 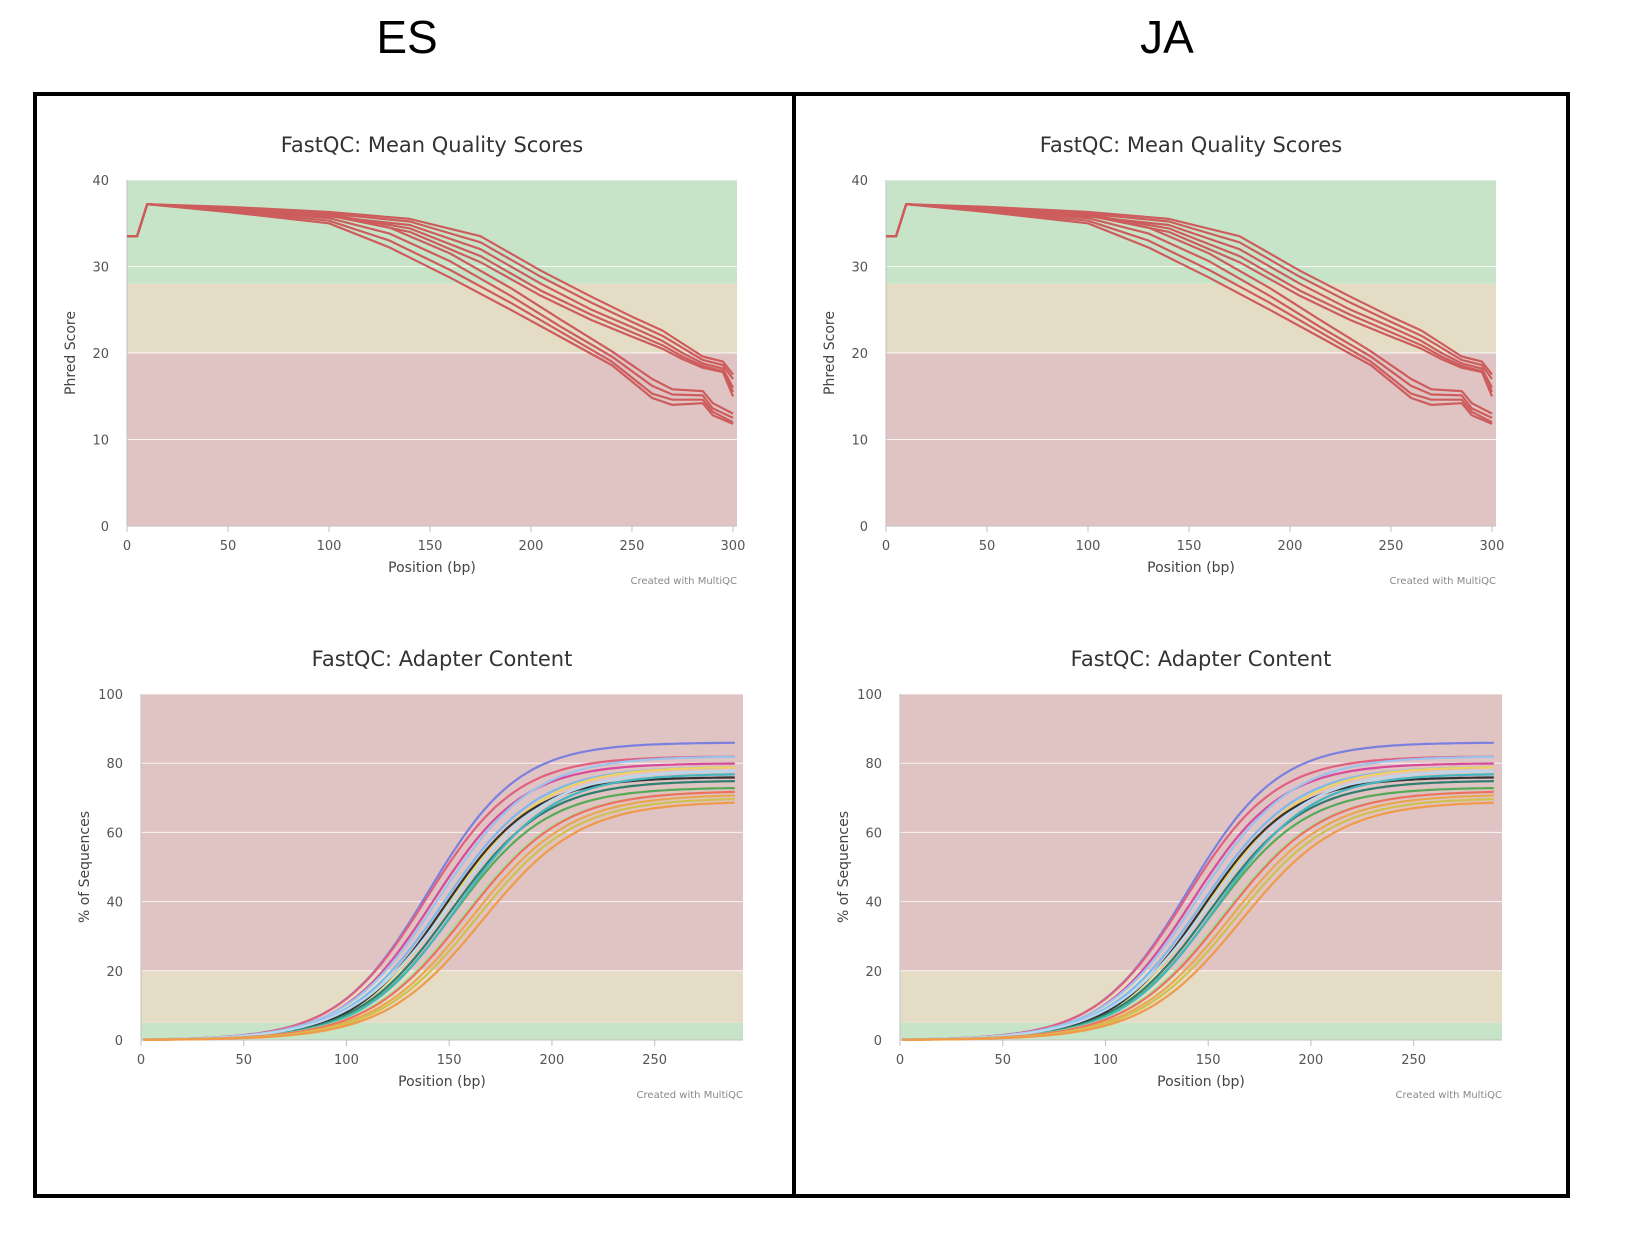 What do you see at coordinates (1191, 568) in the screenshot?
I see `ja-quality-xlabel: Position (bp)` at bounding box center [1191, 568].